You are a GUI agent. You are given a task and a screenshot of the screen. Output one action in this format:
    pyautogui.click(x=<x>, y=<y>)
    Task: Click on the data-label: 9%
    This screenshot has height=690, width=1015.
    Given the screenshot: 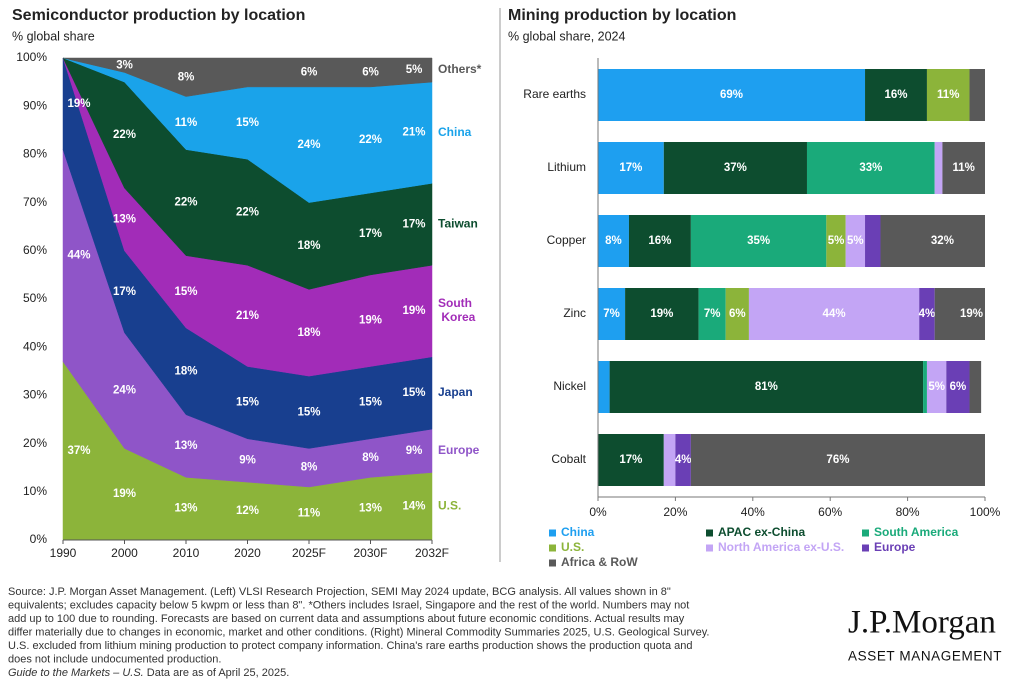 What is the action you would take?
    pyautogui.click(x=247, y=461)
    